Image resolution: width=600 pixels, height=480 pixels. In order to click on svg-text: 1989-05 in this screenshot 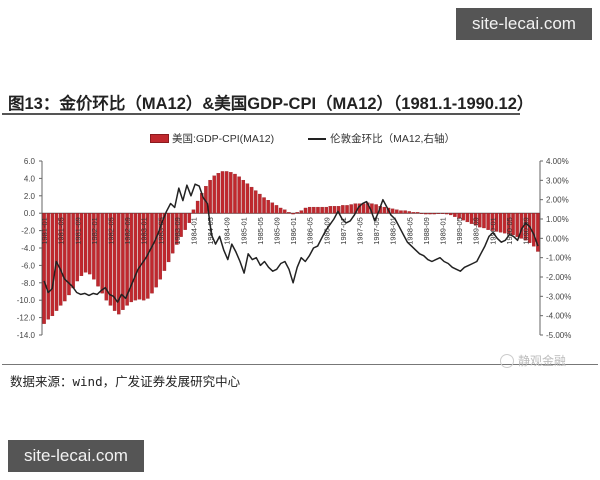, I will do `click(459, 231)`.